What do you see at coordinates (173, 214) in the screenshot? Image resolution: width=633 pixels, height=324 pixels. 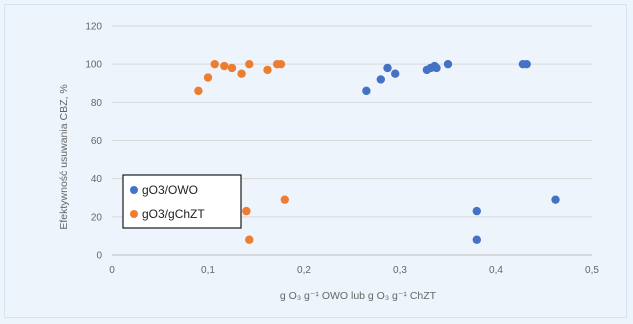 I see `legend-label-series-2: gO3/gChZT` at bounding box center [173, 214].